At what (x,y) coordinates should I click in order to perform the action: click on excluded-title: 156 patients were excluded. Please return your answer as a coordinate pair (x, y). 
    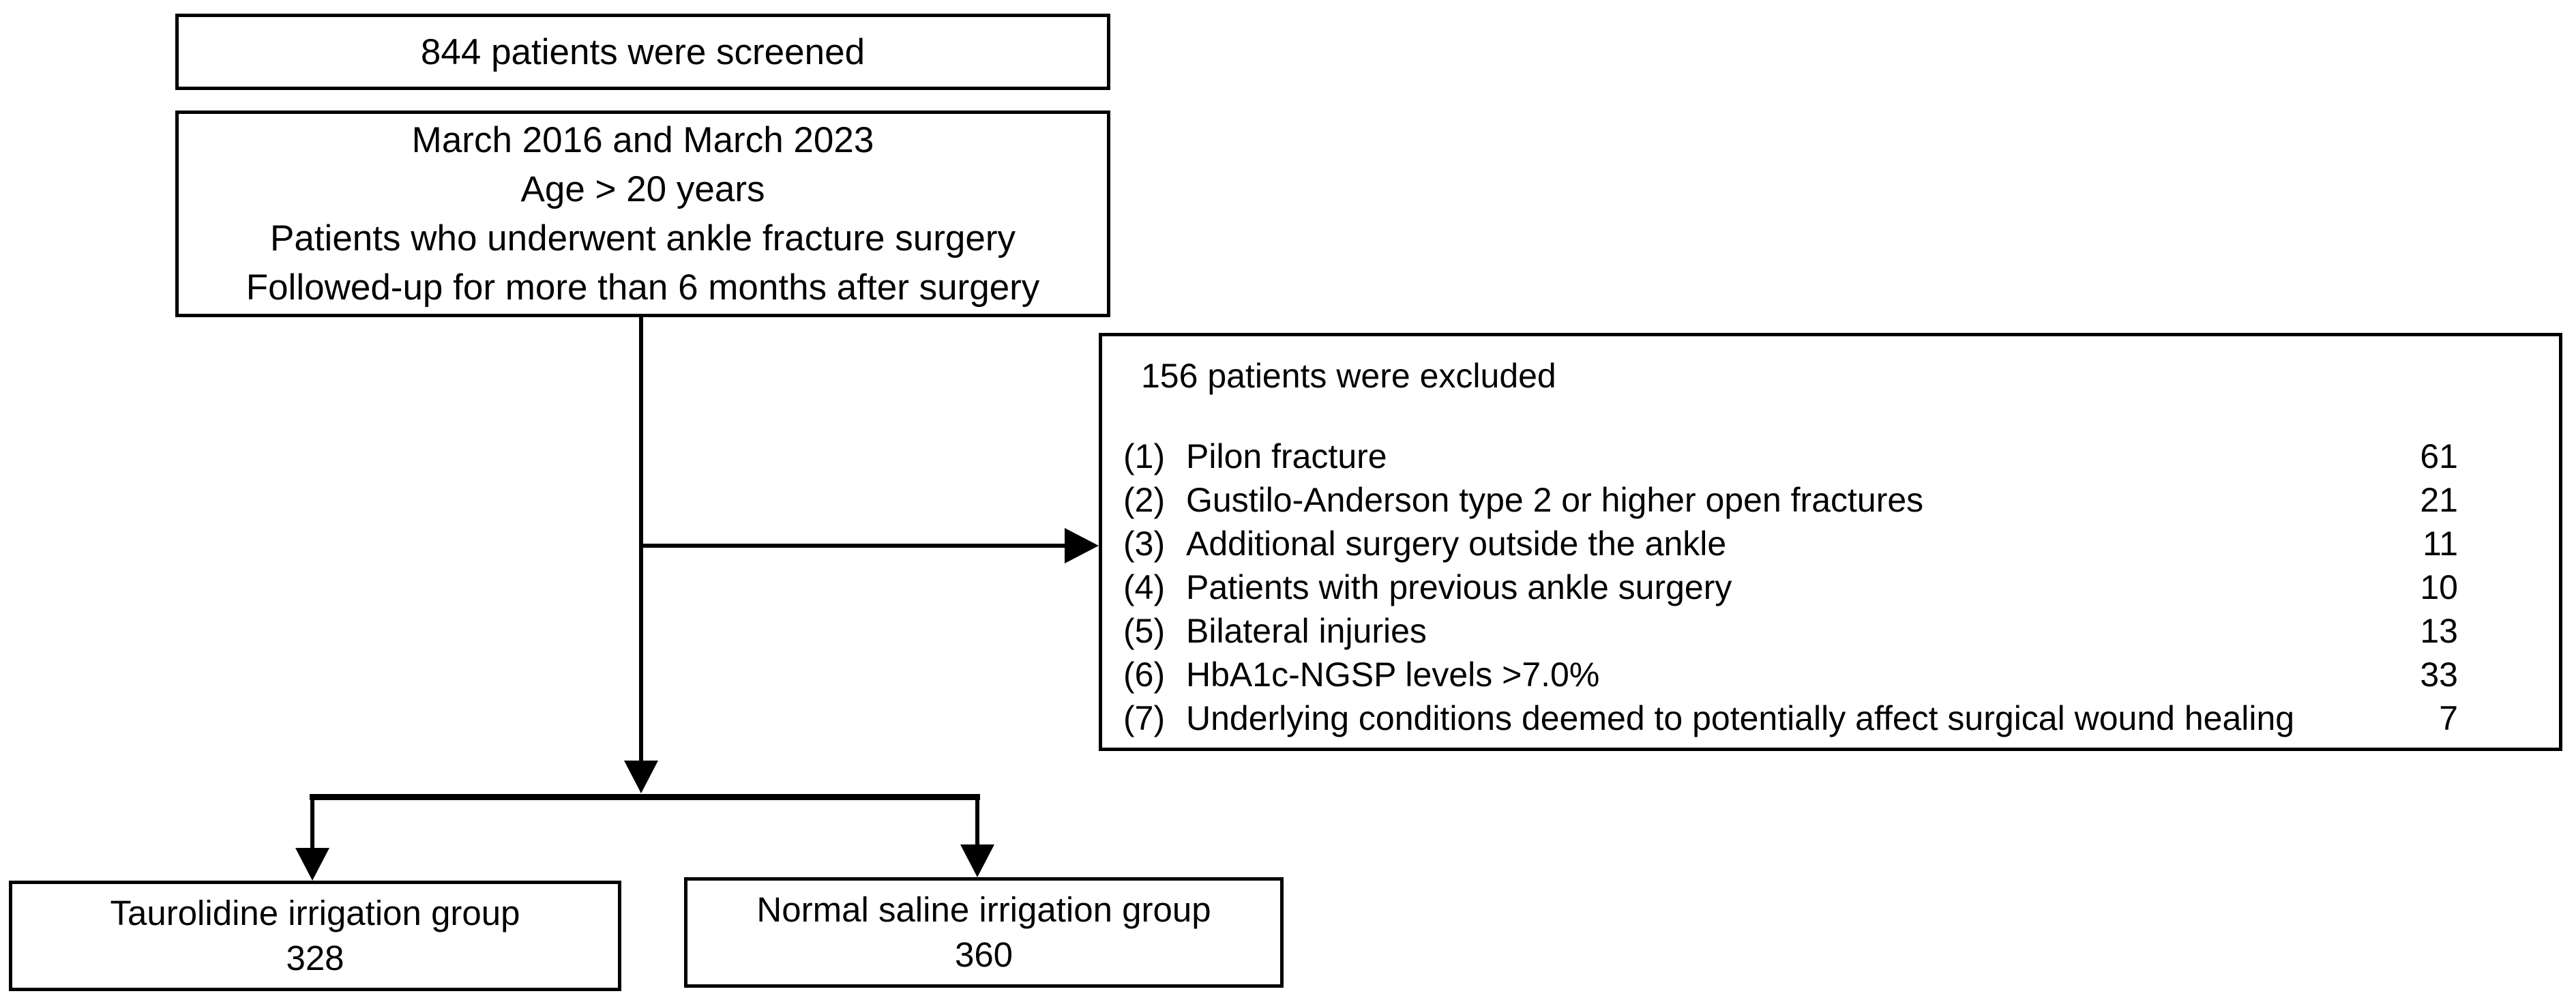
    Looking at the image, I should click on (1348, 376).